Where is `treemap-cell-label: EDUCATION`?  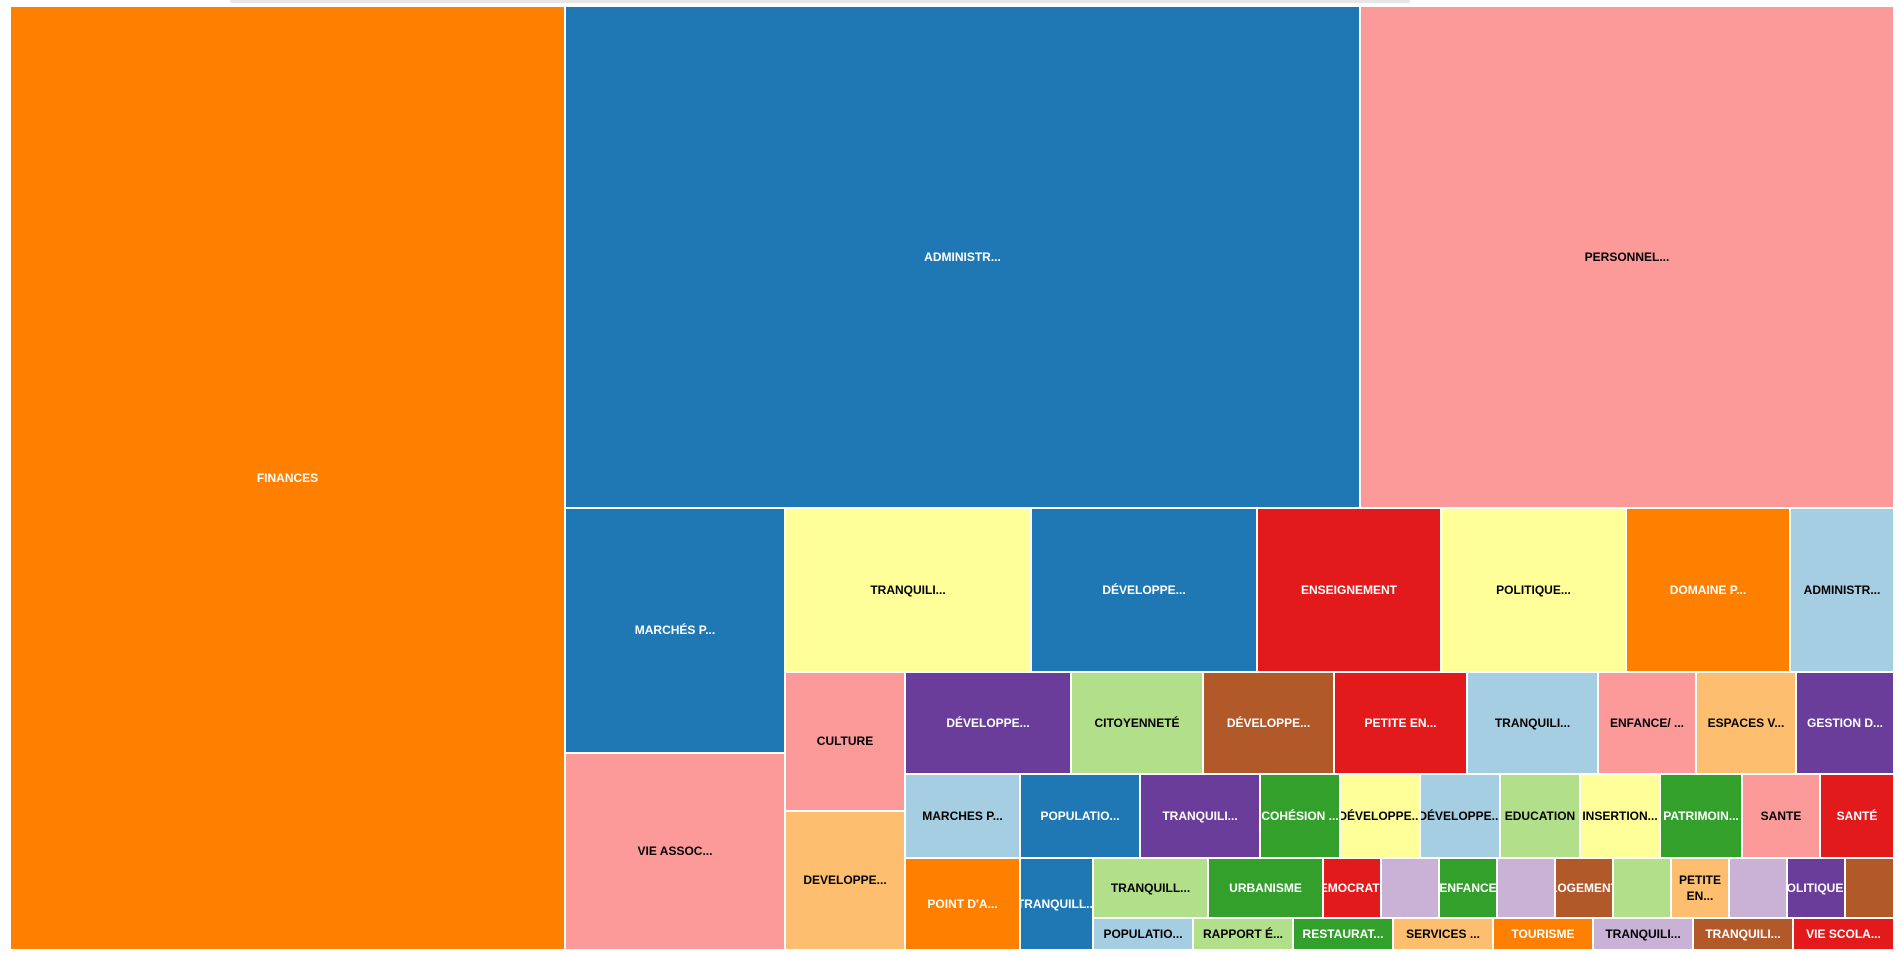 treemap-cell-label: EDUCATION is located at coordinates (1540, 815).